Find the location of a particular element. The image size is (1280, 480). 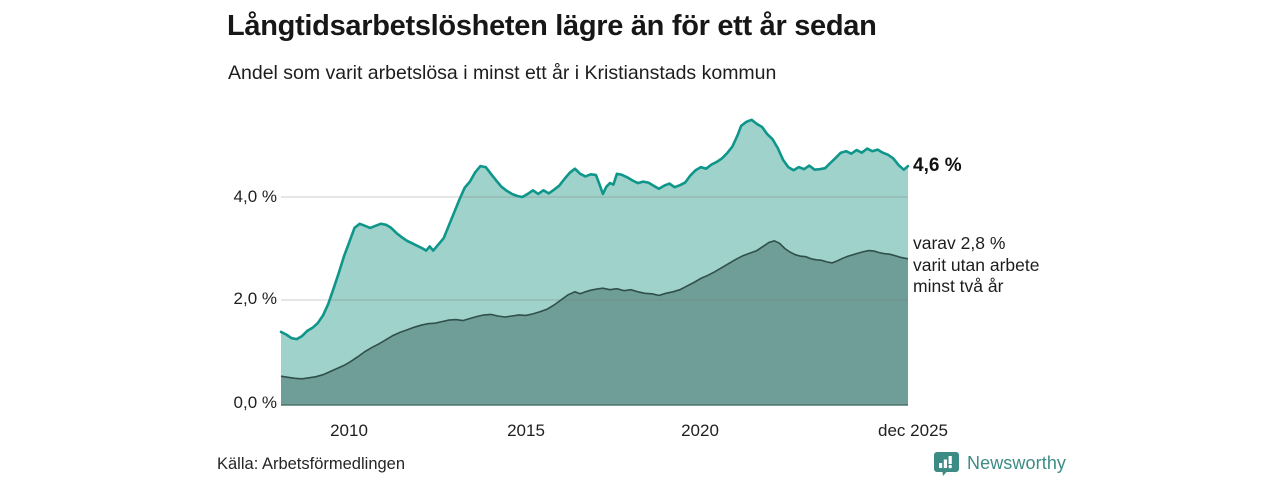

end-value-label: 4,6 % is located at coordinates (937, 165).